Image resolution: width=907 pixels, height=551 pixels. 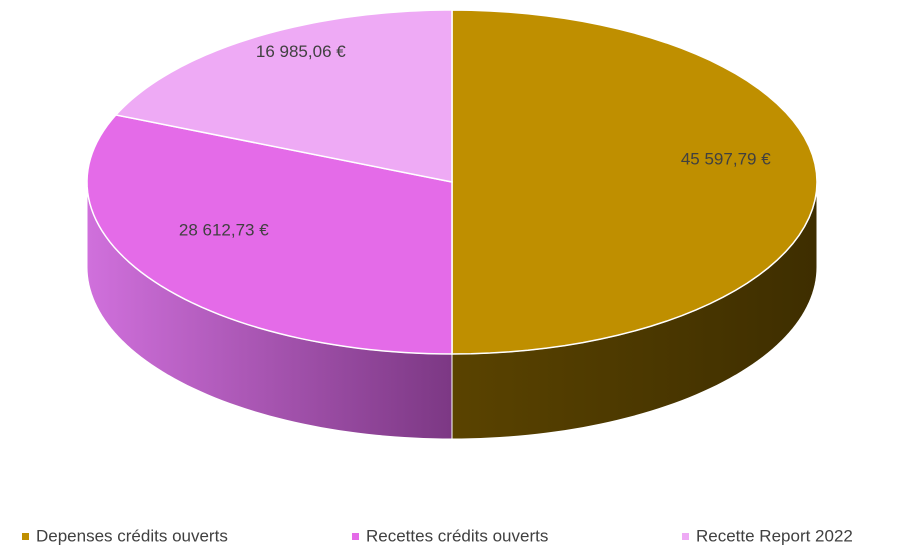 I want to click on data-label: 28 612,73 €, so click(x=224, y=230).